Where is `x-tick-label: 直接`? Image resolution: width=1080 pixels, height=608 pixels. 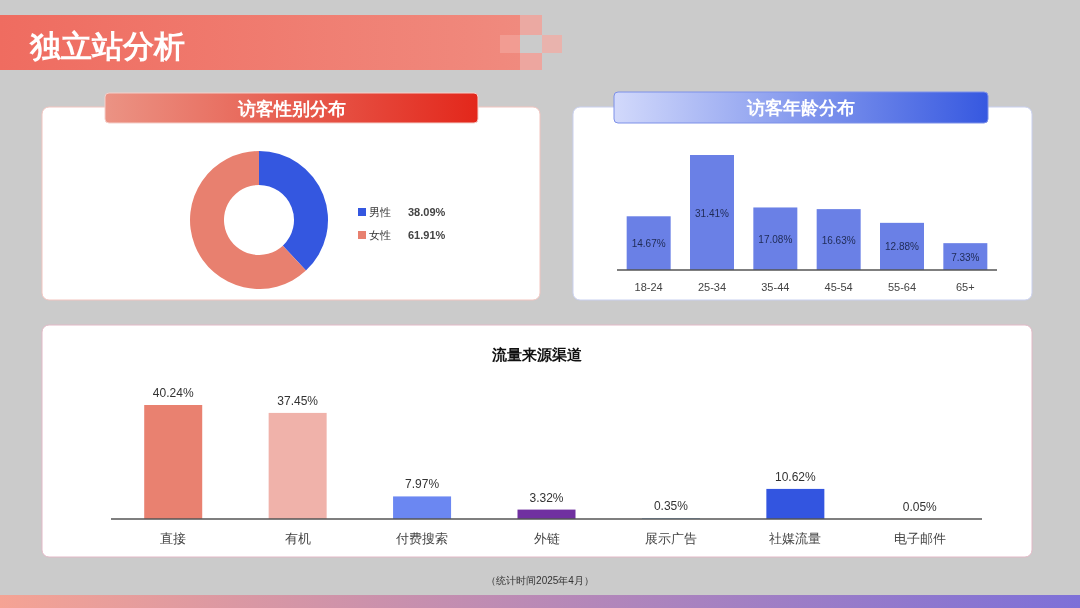 x-tick-label: 直接 is located at coordinates (173, 538).